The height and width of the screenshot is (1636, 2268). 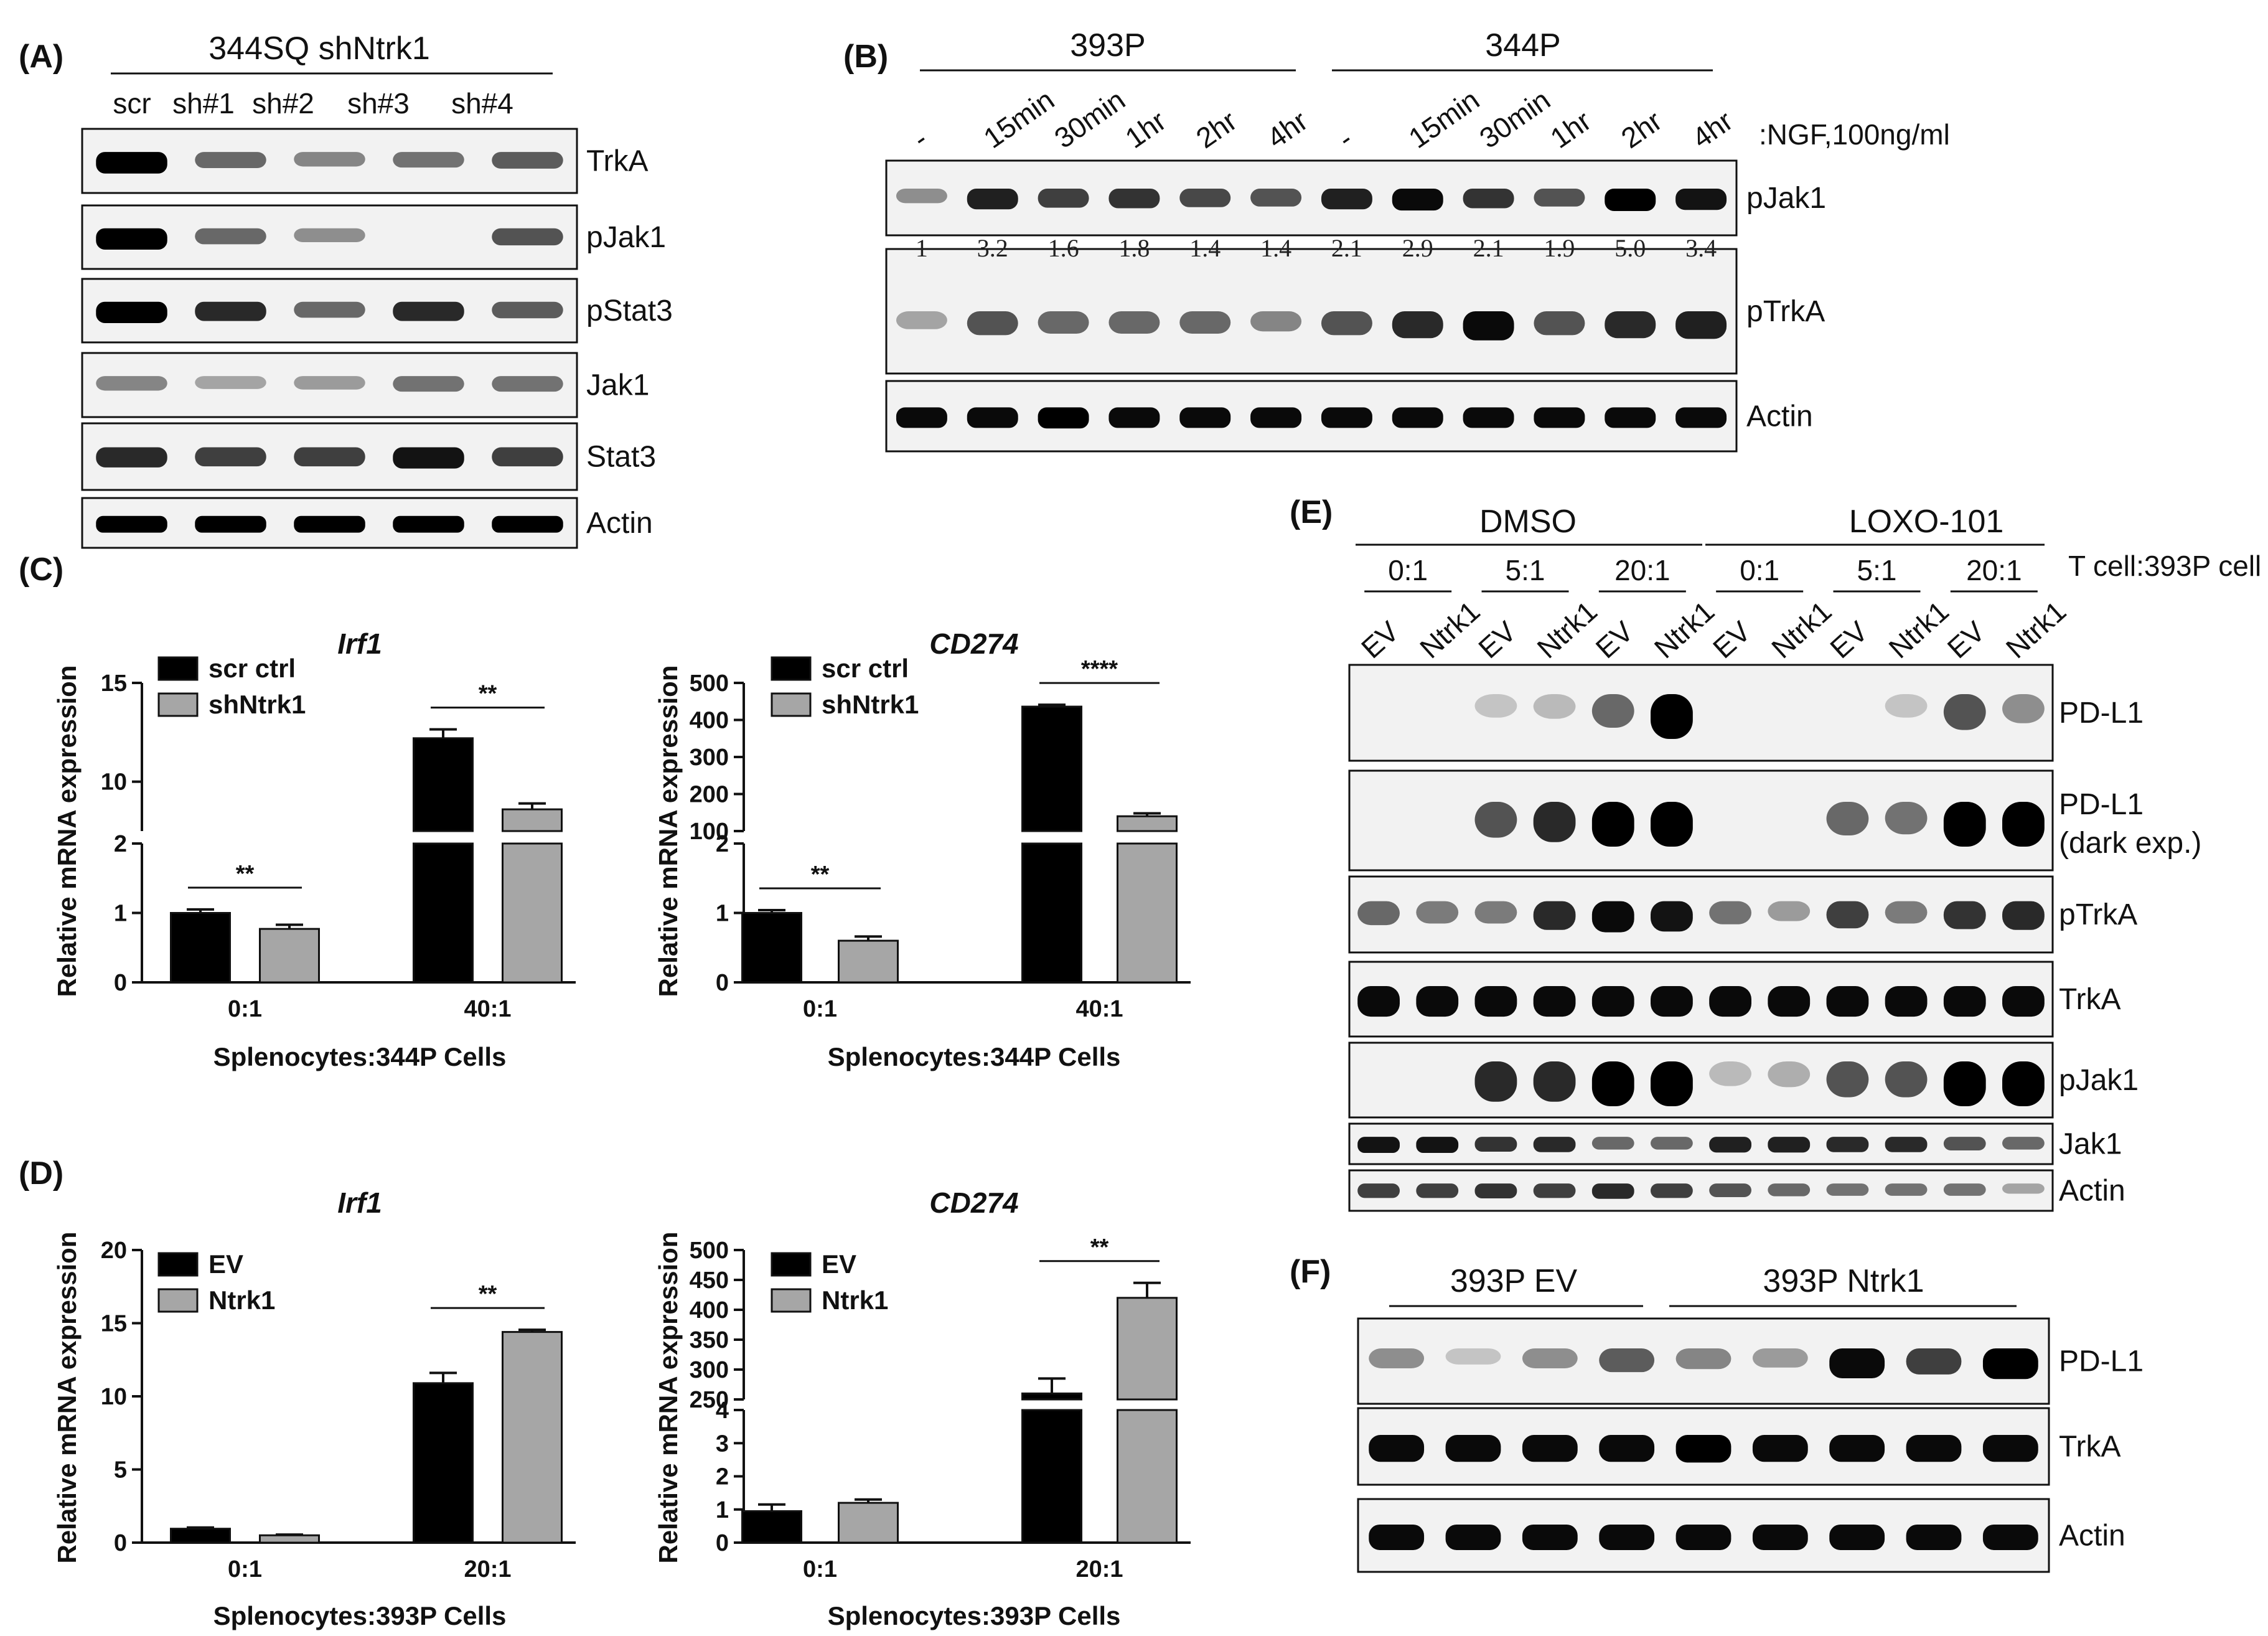 I want to click on chart-d-cd274-tick-label: 300, so click(x=709, y=1370).